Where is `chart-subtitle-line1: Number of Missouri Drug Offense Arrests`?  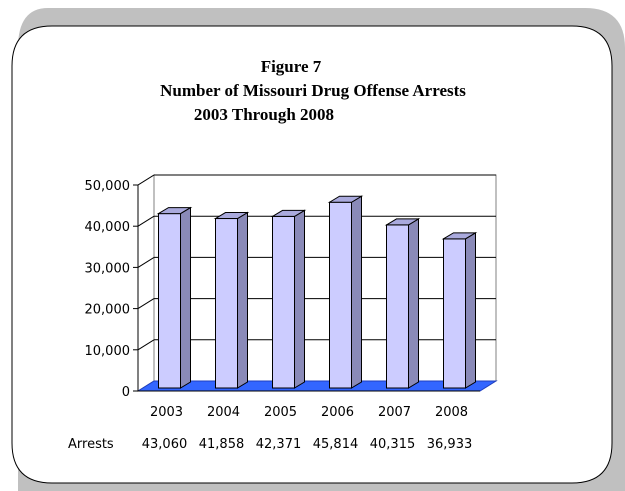 chart-subtitle-line1: Number of Missouri Drug Offense Arrests is located at coordinates (313, 90).